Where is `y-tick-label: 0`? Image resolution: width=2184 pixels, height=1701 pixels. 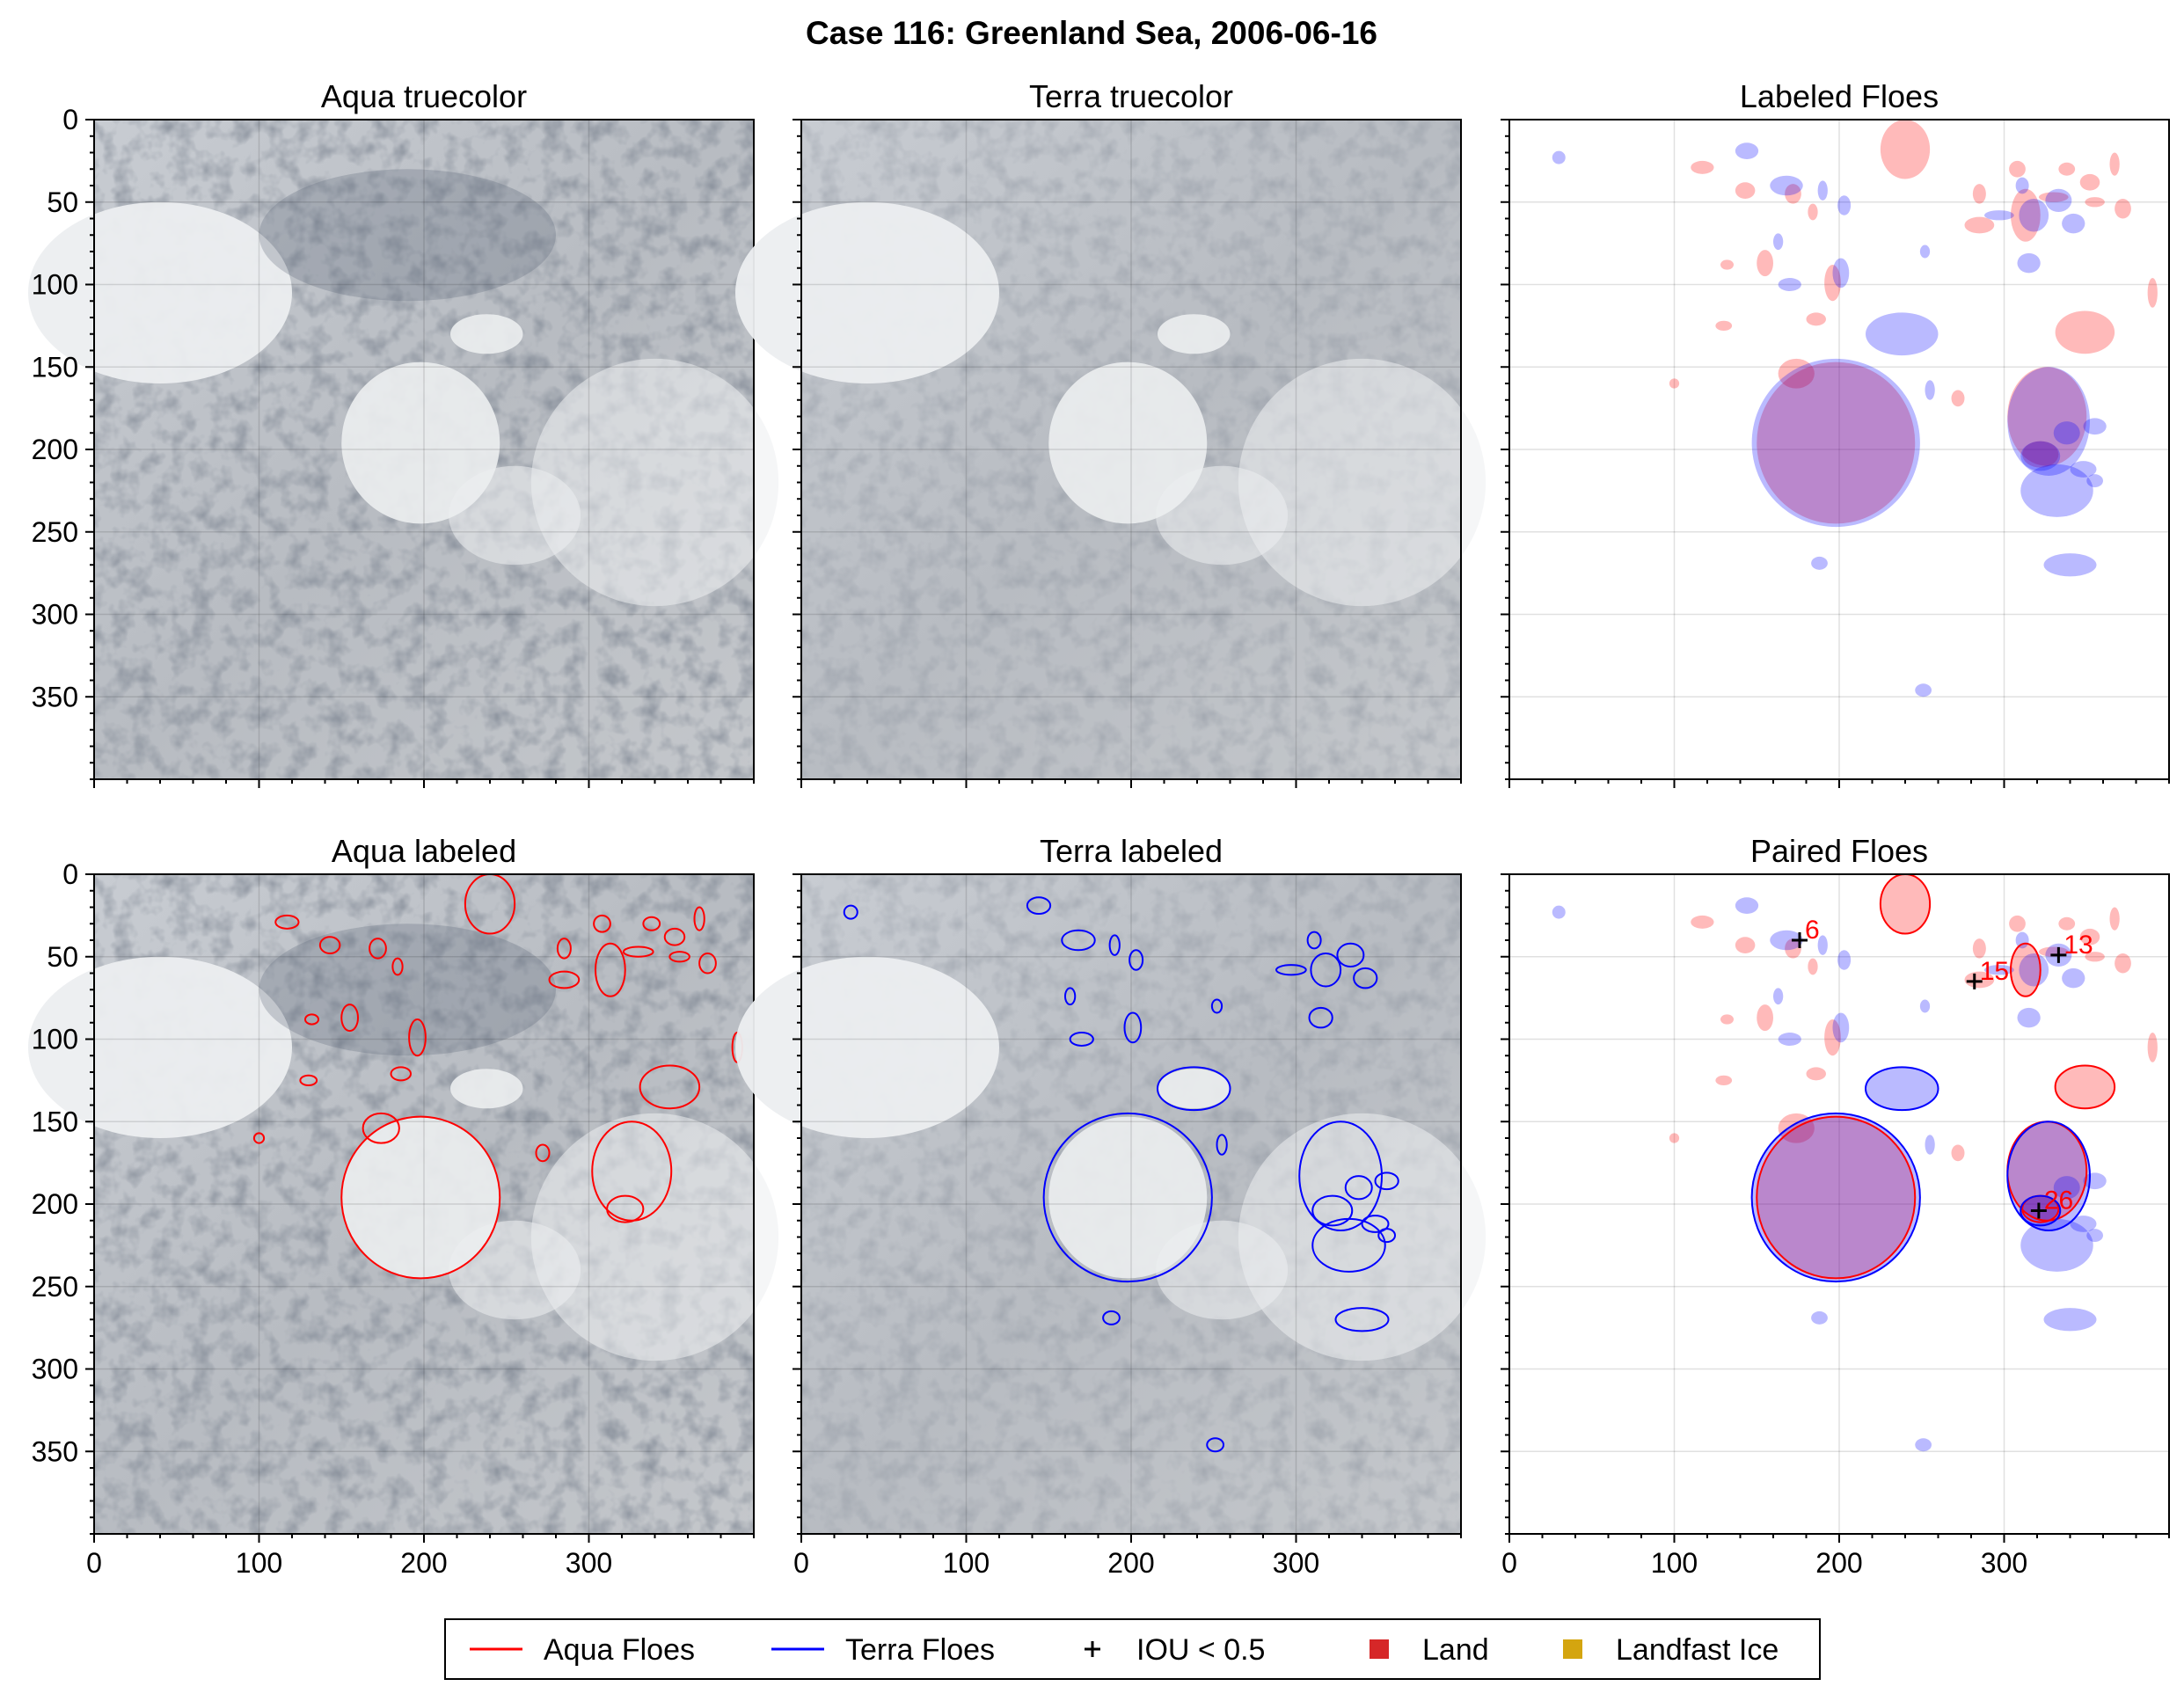 y-tick-label: 0 is located at coordinates (70, 874).